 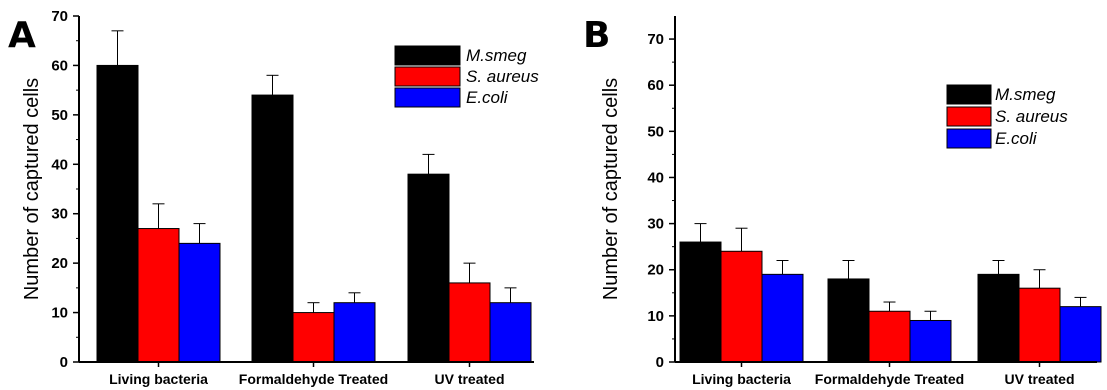 I want to click on panel-label: B, so click(x=596, y=35).